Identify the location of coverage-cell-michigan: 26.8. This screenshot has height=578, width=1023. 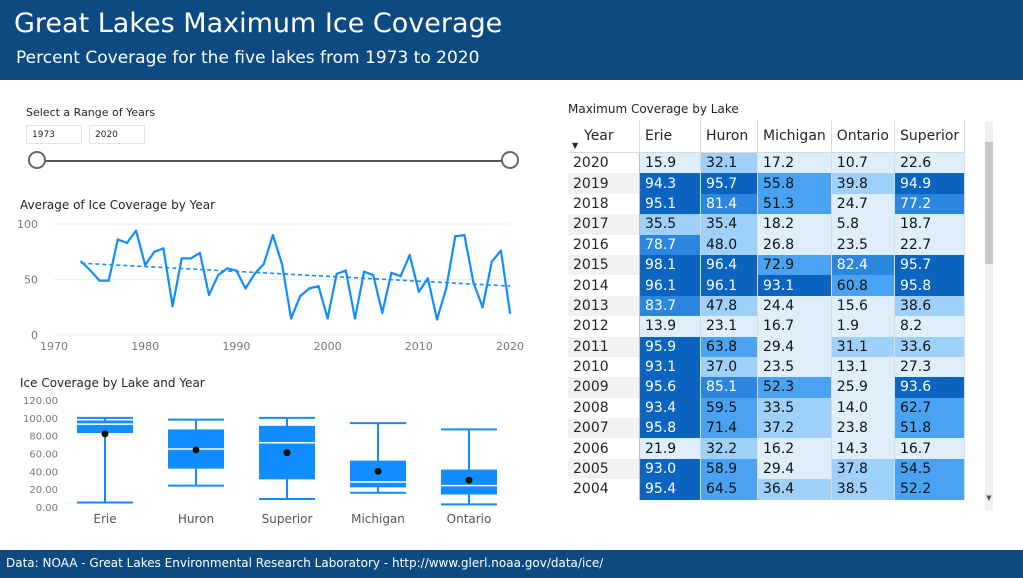
(794, 244).